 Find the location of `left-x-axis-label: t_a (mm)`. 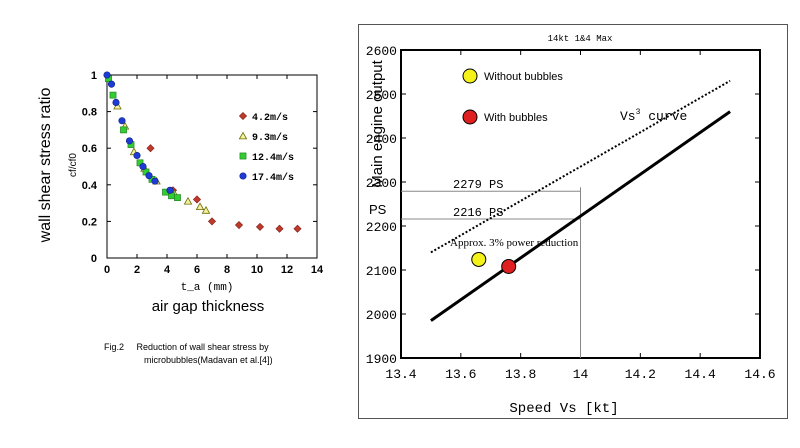

left-x-axis-label: t_a (mm) is located at coordinates (207, 288).